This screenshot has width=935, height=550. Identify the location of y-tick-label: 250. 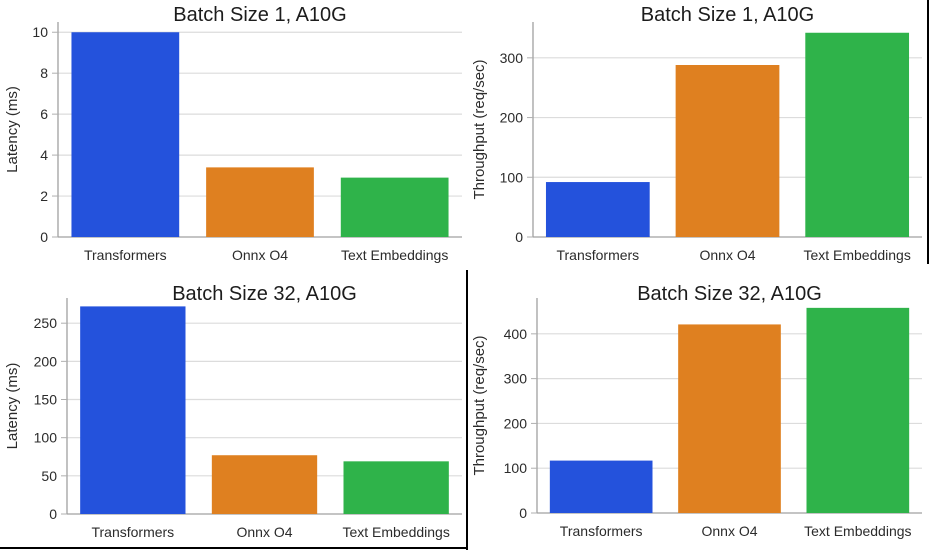
(46, 323).